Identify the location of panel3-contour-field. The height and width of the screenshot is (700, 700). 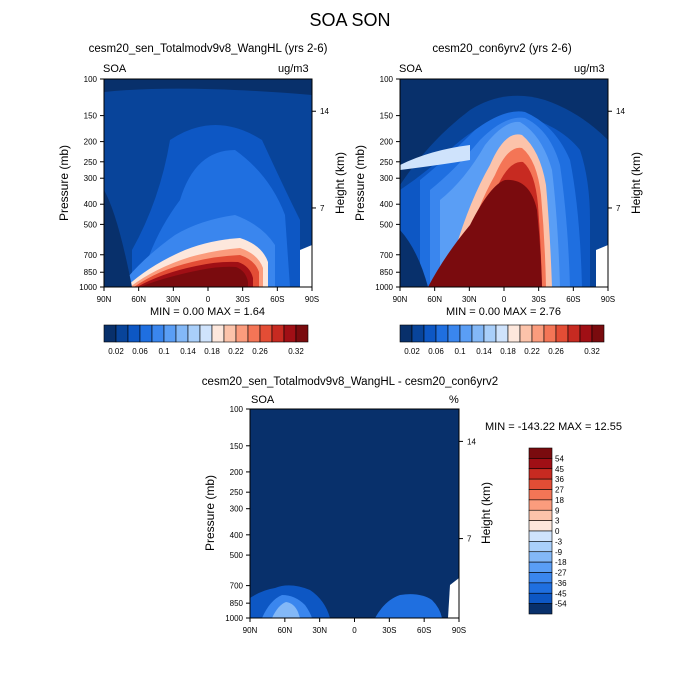
(354, 513).